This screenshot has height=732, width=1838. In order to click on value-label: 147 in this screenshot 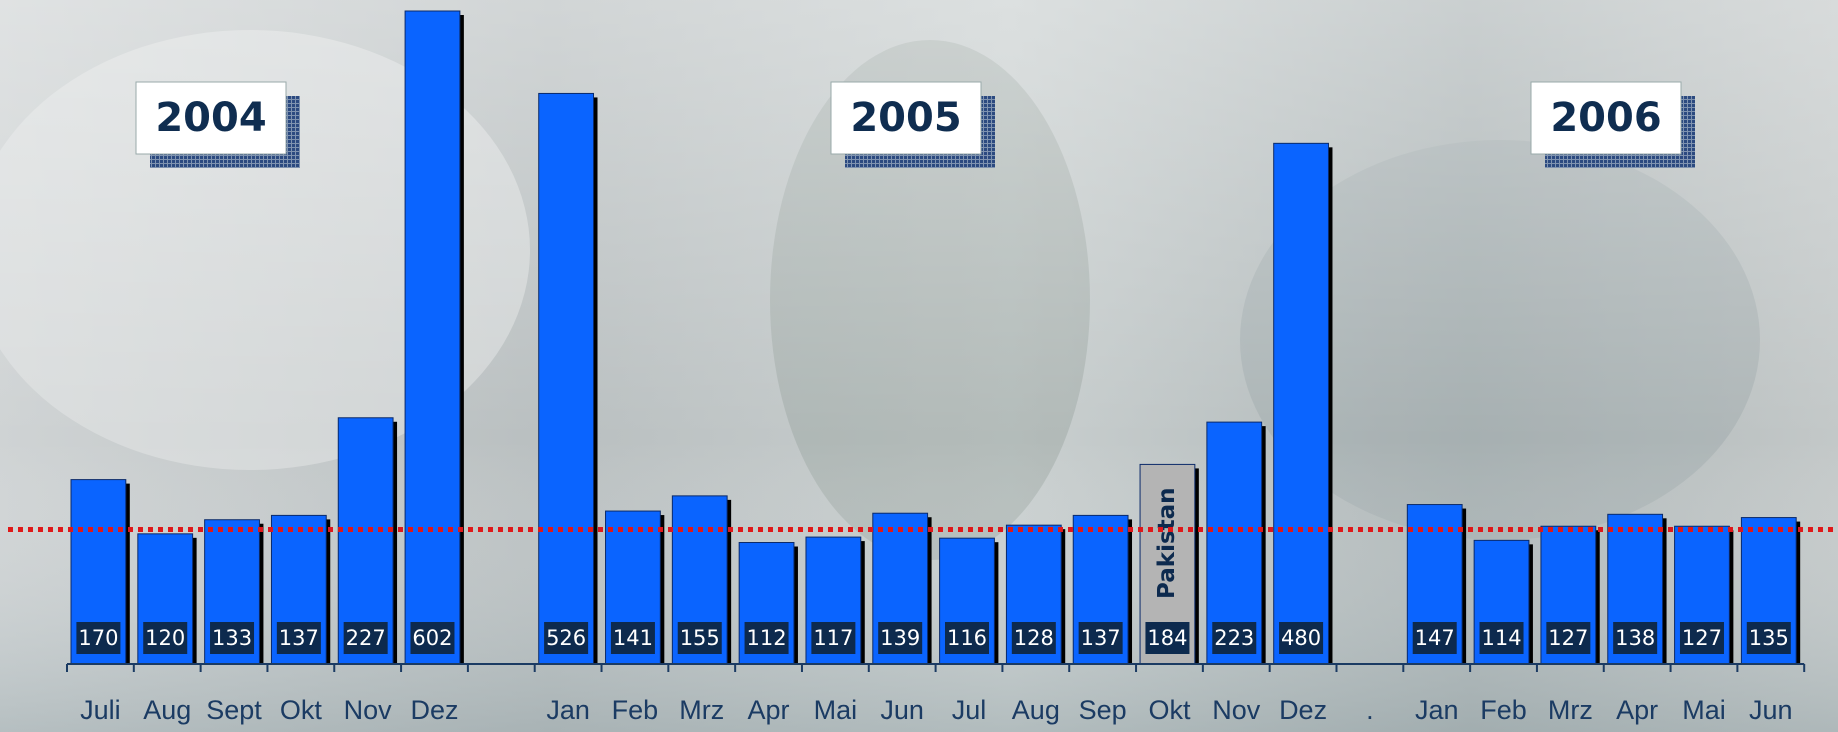, I will do `click(1435, 638)`.